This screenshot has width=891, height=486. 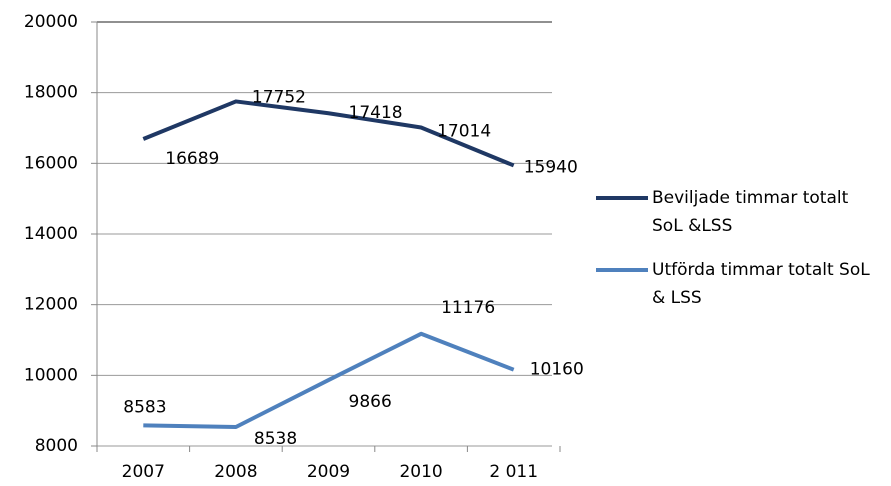 What do you see at coordinates (513, 472) in the screenshot?
I see `x-tick-label: 2 011` at bounding box center [513, 472].